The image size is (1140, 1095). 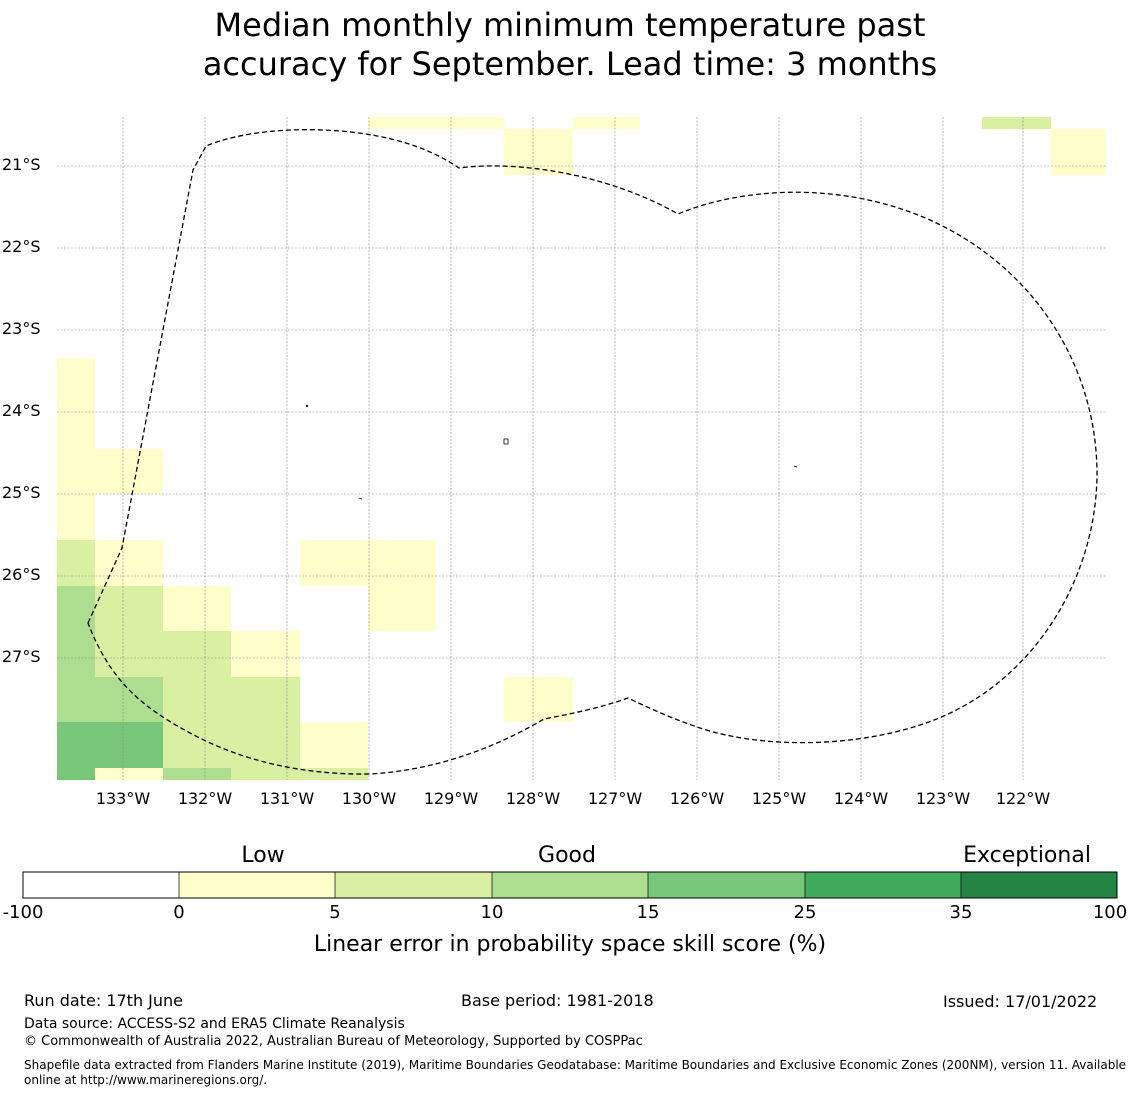 What do you see at coordinates (570, 25) in the screenshot?
I see `title-line-1: Median monthly minimum temperature past` at bounding box center [570, 25].